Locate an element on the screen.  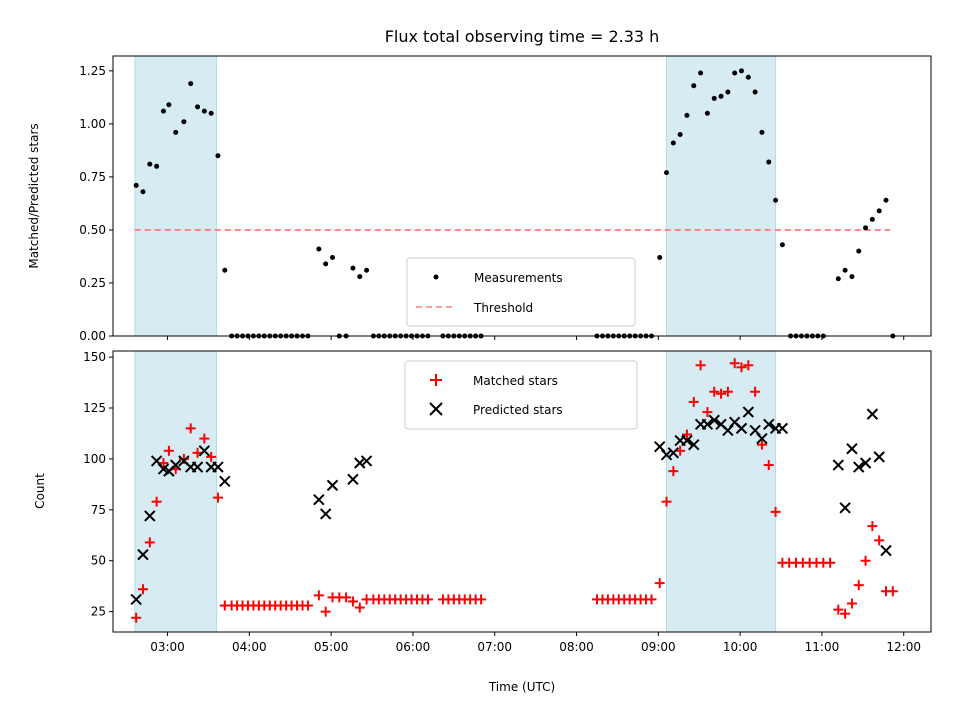
y-tick-label: 0.75 is located at coordinates (92, 177).